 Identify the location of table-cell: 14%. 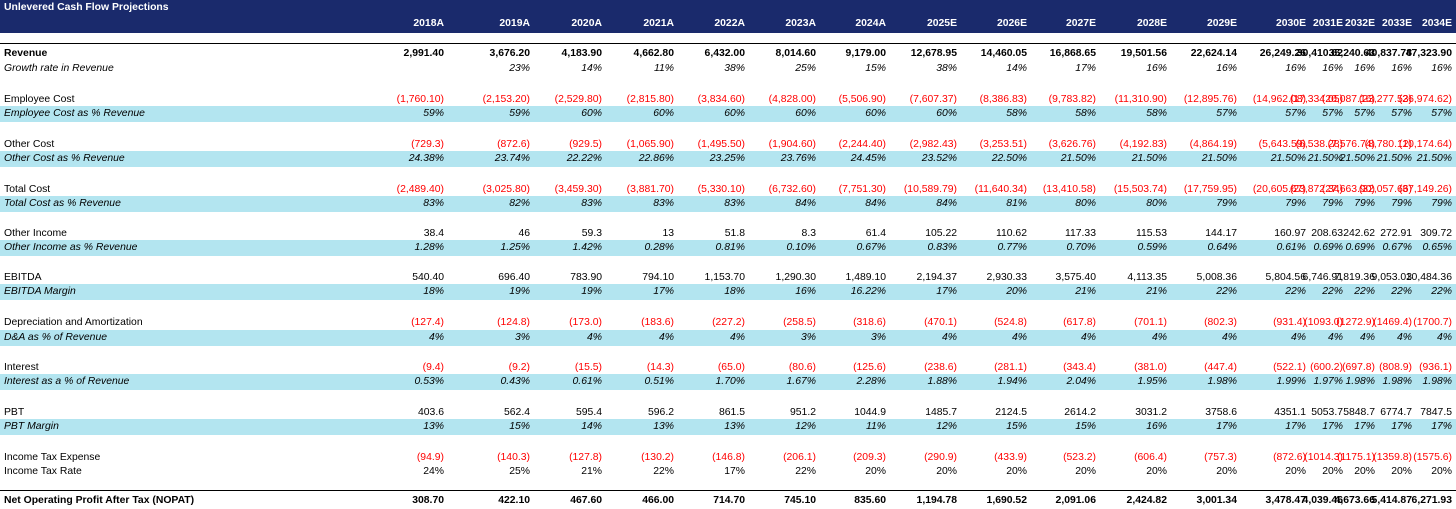
(1016, 68).